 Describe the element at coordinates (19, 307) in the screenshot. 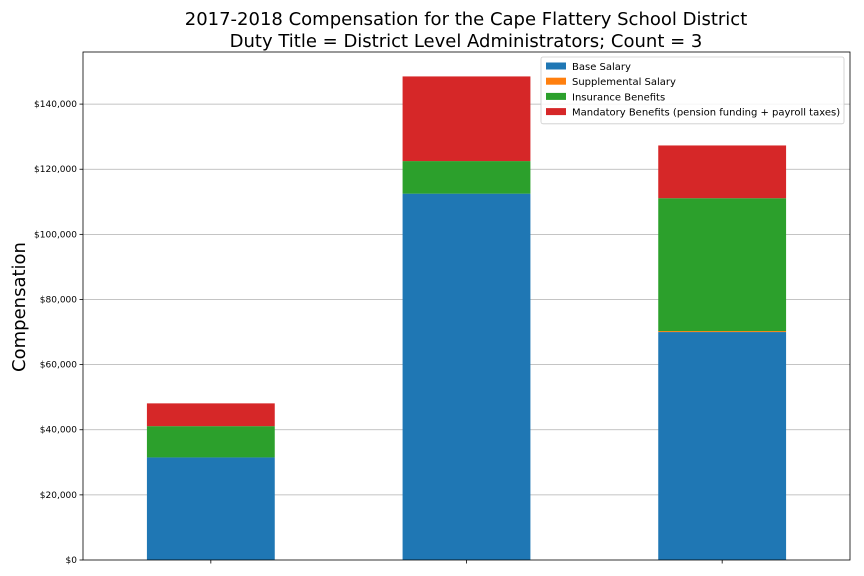

I see `y-axis-label: Compensation` at that location.